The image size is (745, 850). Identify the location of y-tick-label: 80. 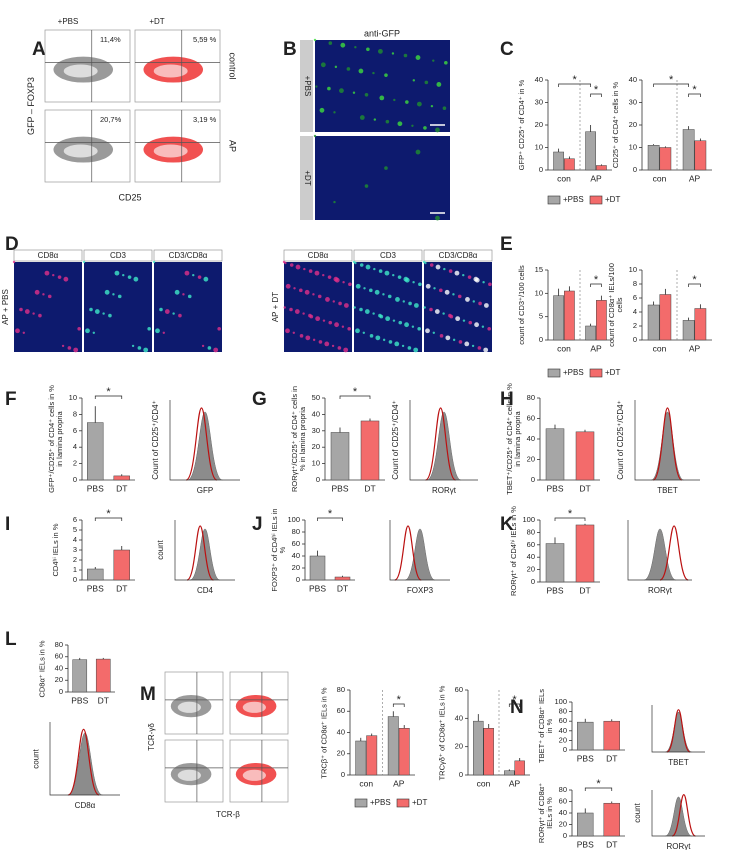
(341, 689).